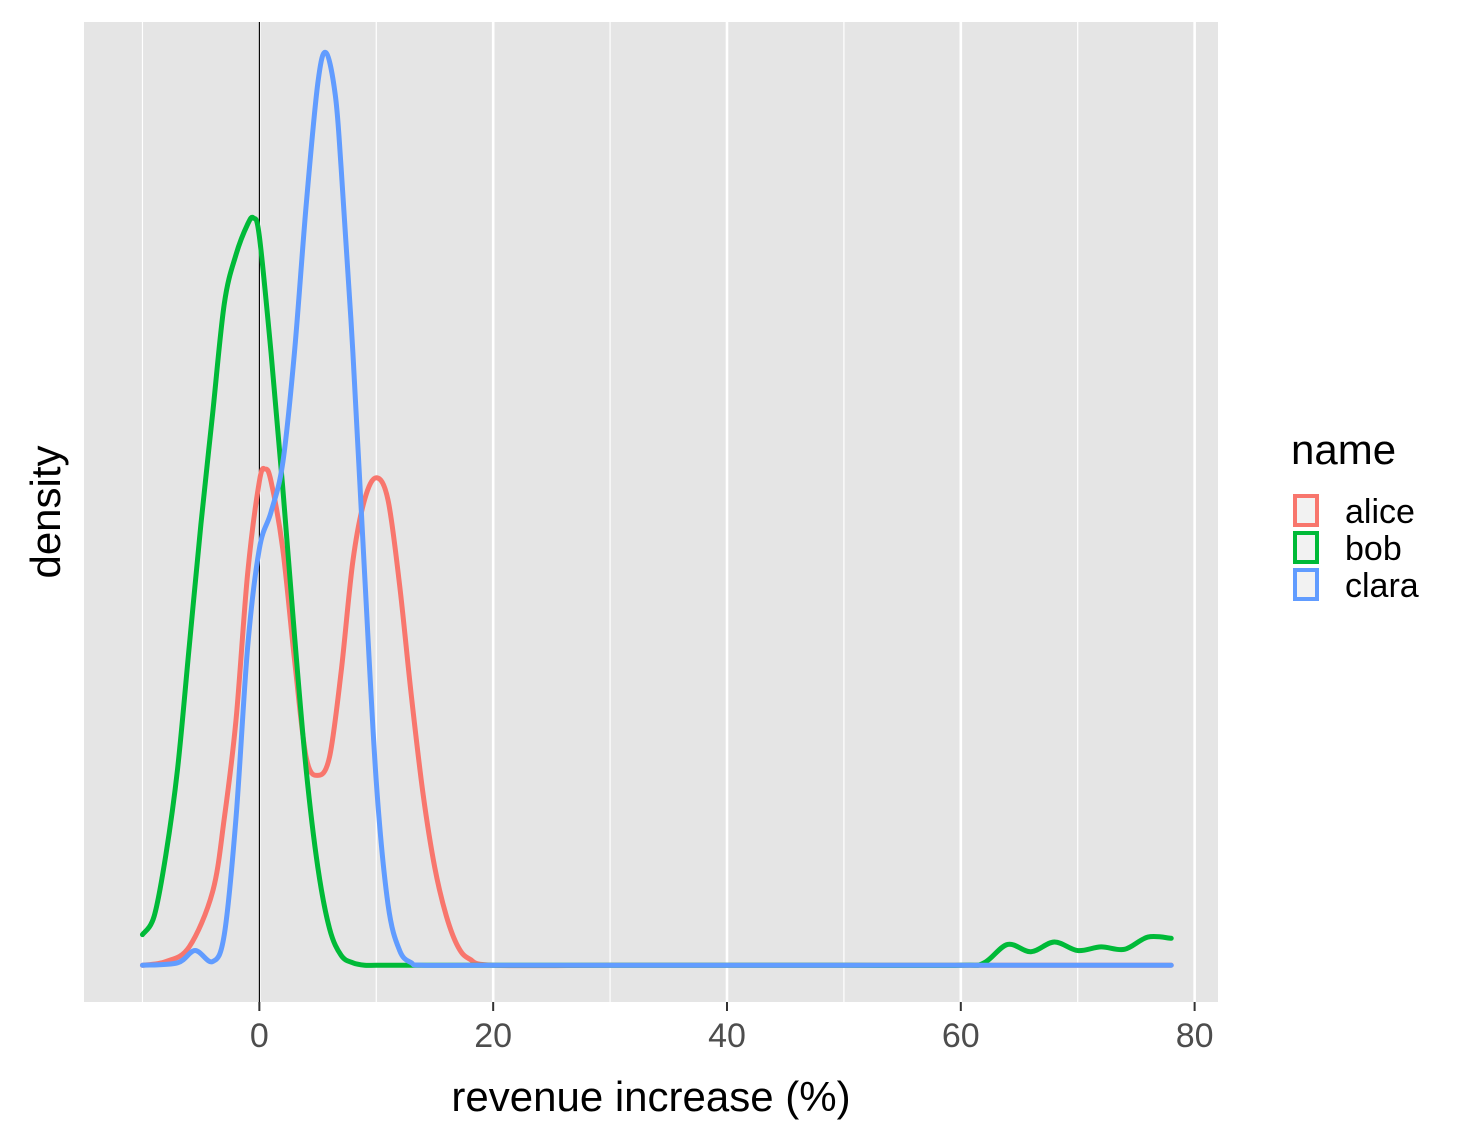 This screenshot has height=1146, width=1481. Describe the element at coordinates (45, 511) in the screenshot. I see `y-axis-title: density` at that location.